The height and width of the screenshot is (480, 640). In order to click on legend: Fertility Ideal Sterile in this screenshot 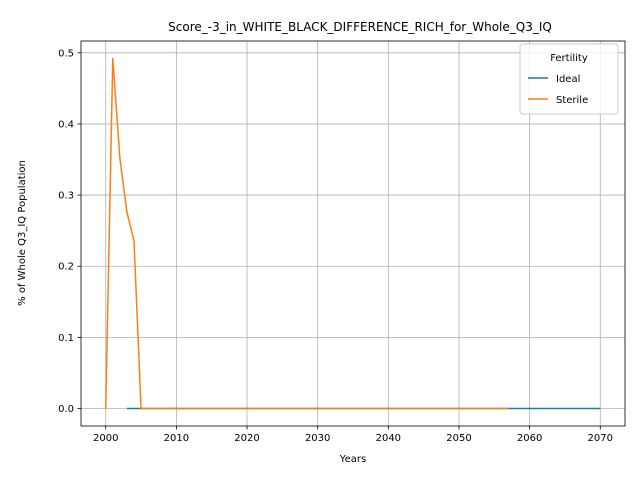, I will do `click(569, 79)`.